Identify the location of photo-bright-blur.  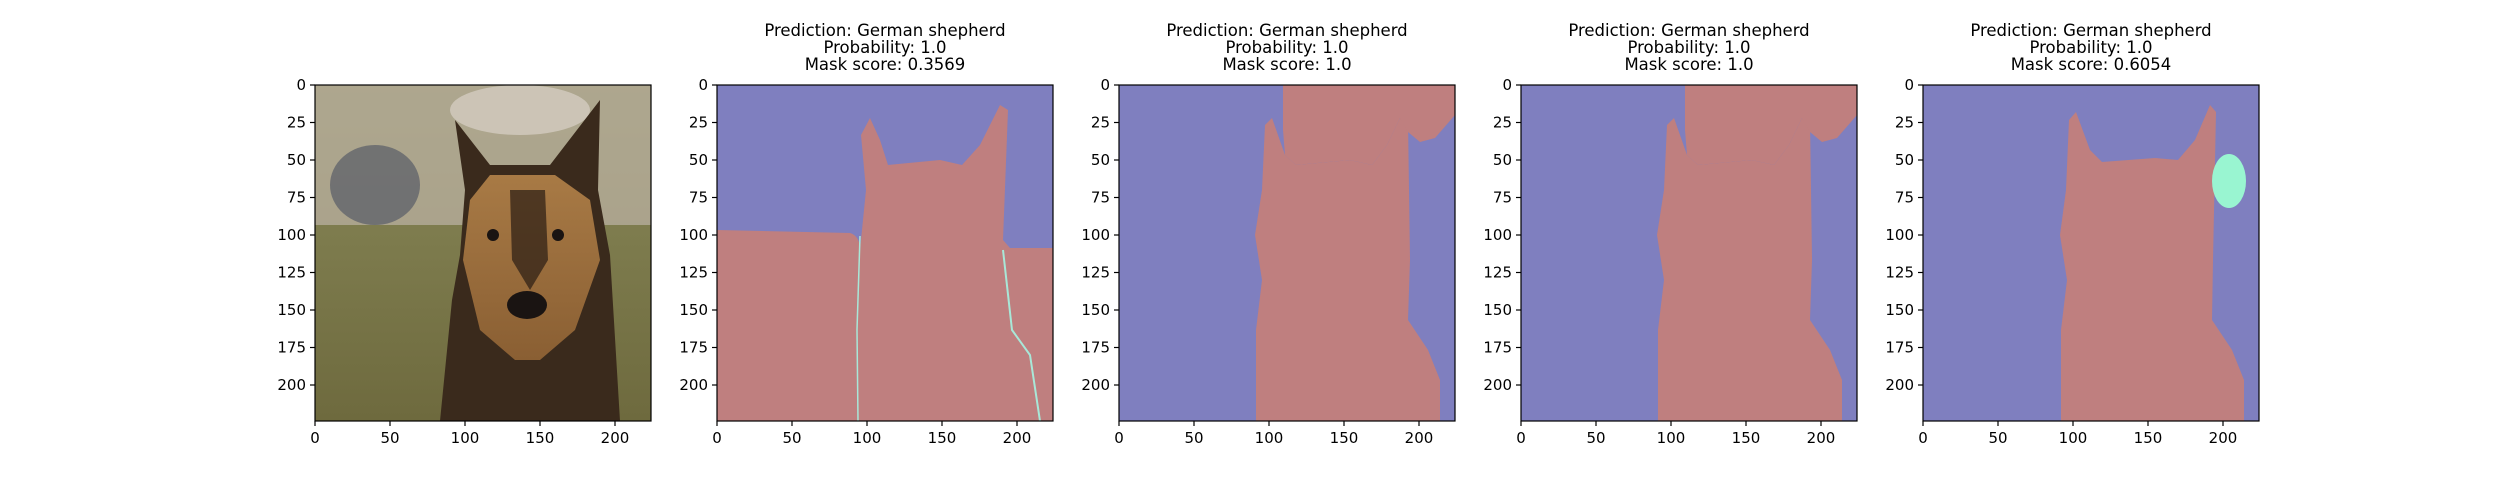
(520, 110).